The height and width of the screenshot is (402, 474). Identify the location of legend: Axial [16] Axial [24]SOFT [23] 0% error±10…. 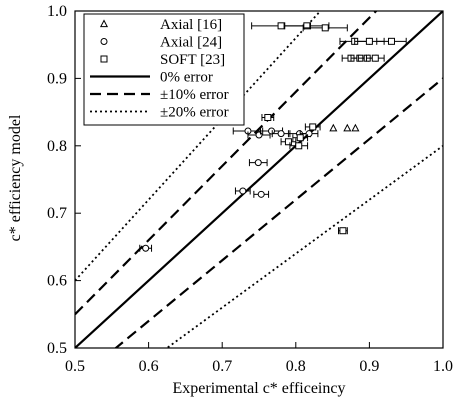
(164, 69).